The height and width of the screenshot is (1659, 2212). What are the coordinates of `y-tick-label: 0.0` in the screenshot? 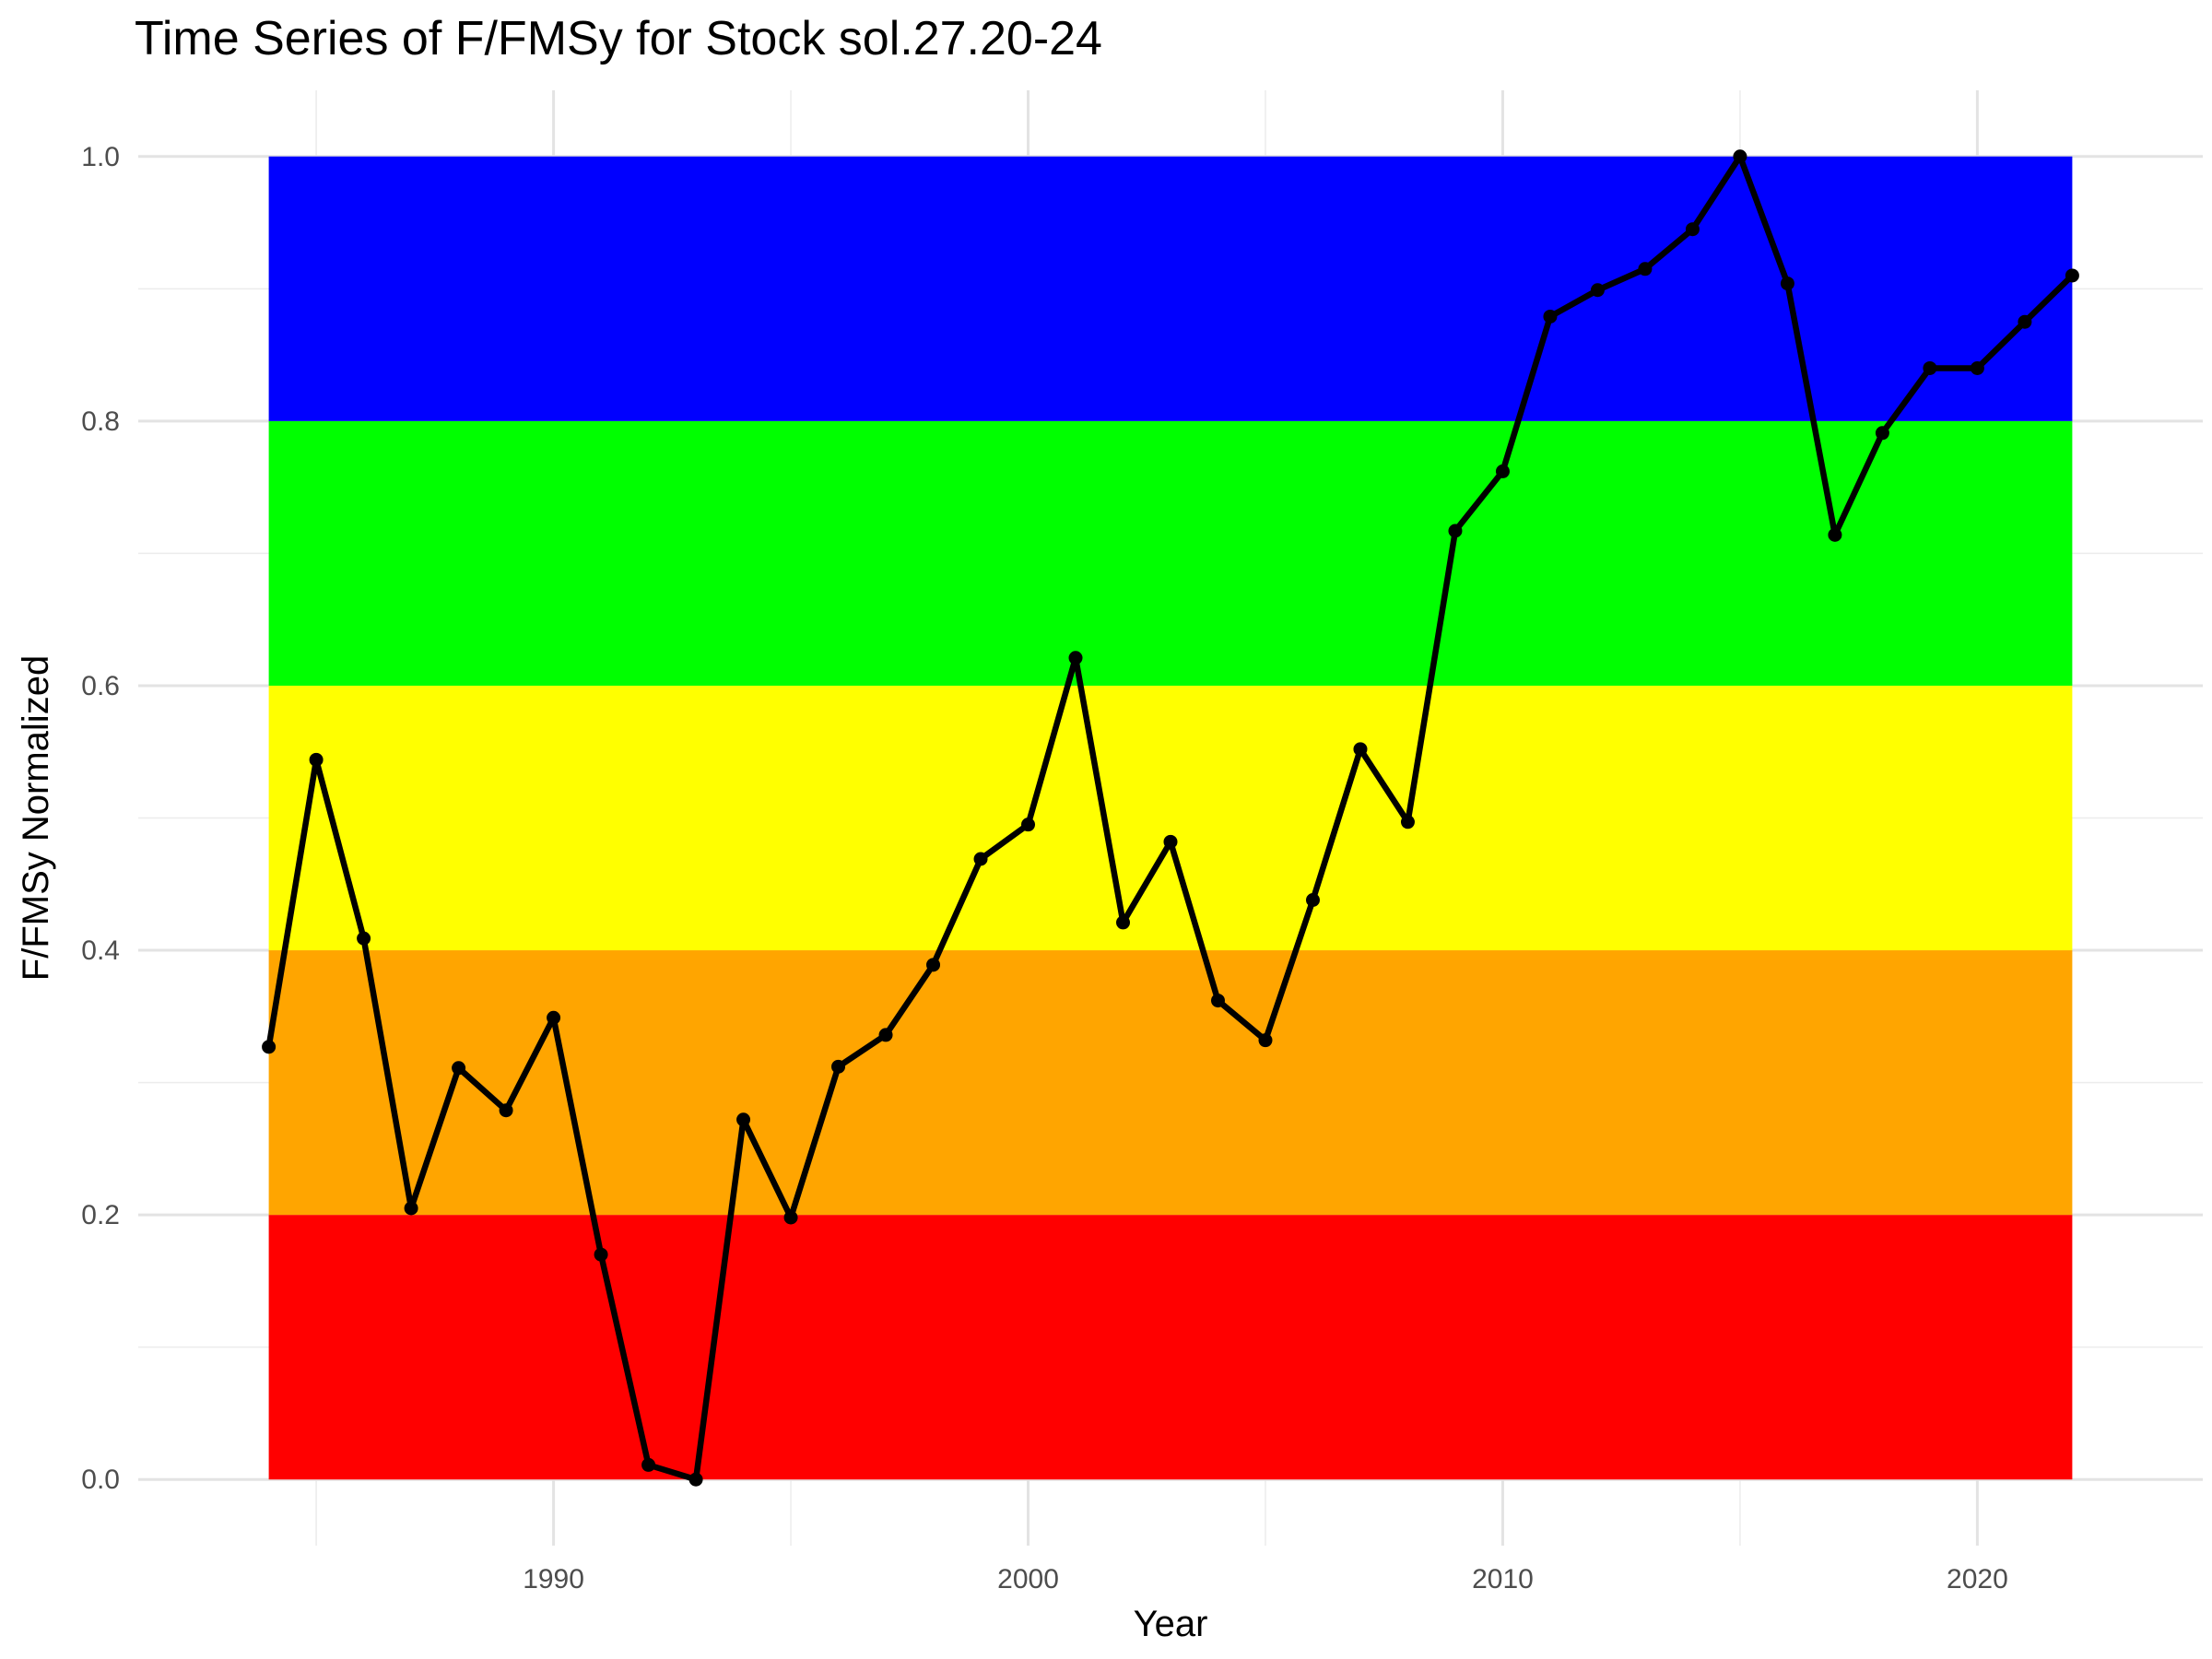 It's located at (100, 1480).